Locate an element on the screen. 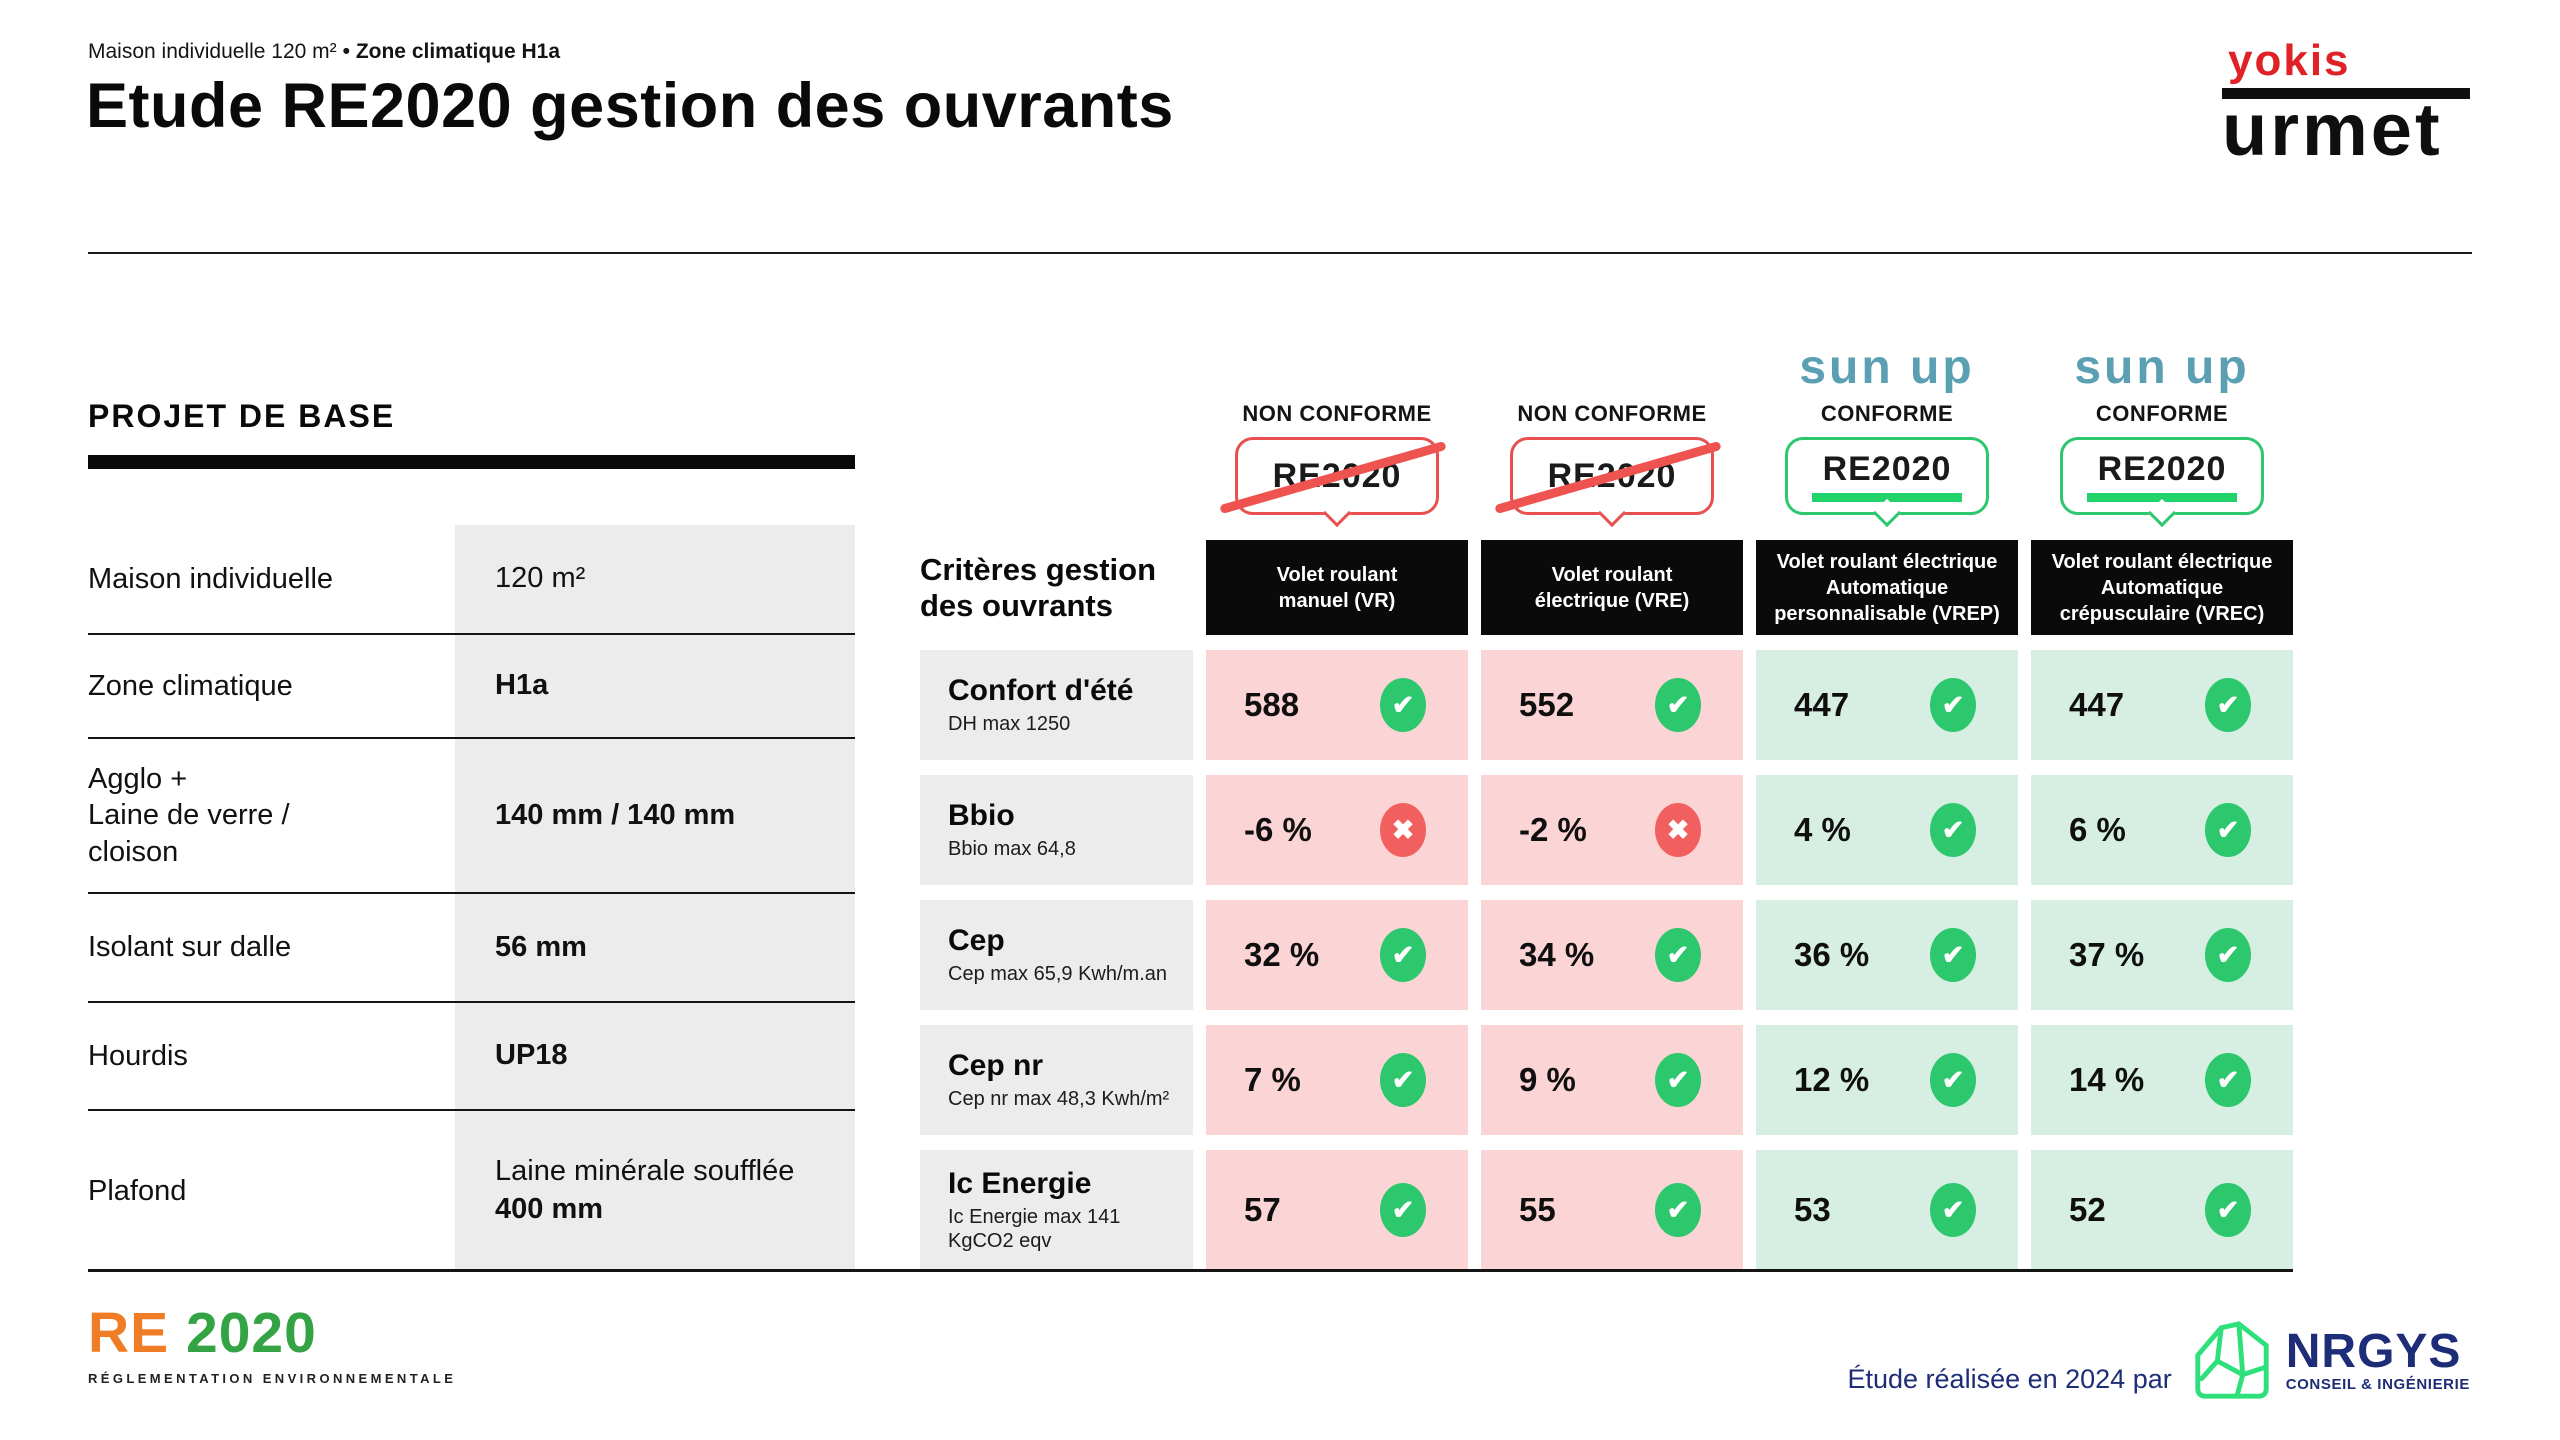 The height and width of the screenshot is (1440, 2560). re2020-year: 2020 is located at coordinates (251, 1333).